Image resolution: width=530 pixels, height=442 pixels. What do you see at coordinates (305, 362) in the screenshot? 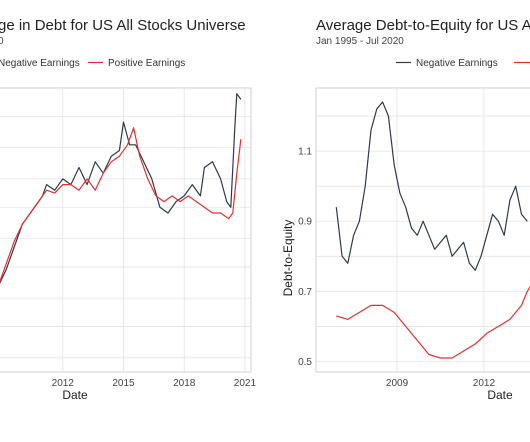
I see `y-tick-label: 0.5` at bounding box center [305, 362].